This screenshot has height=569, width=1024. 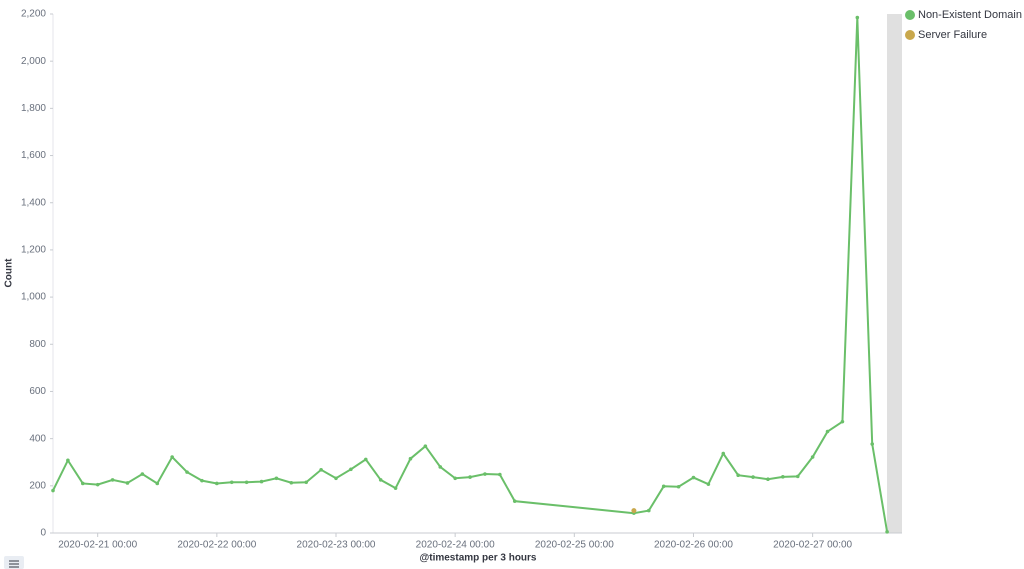 I want to click on y-tick-label: 1,600, so click(x=33, y=155).